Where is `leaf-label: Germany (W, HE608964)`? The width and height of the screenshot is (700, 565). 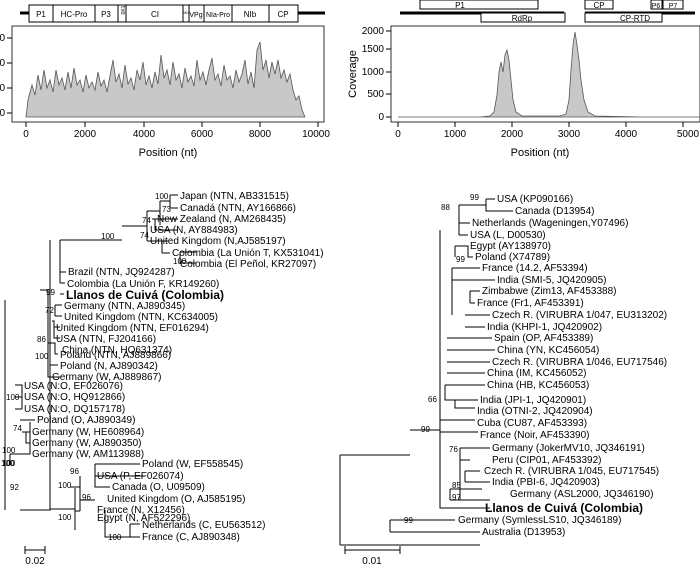 leaf-label: Germany (W, HE608964) is located at coordinates (88, 432).